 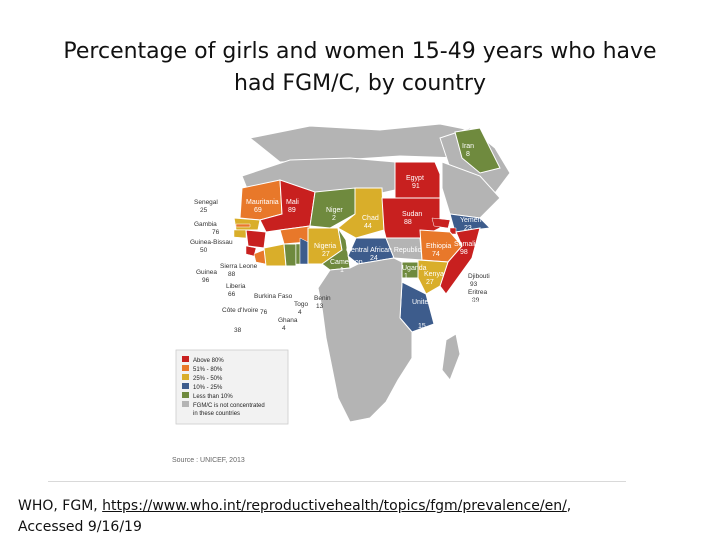 What do you see at coordinates (342, 270) in the screenshot?
I see `label-value-cameroon: 1` at bounding box center [342, 270].